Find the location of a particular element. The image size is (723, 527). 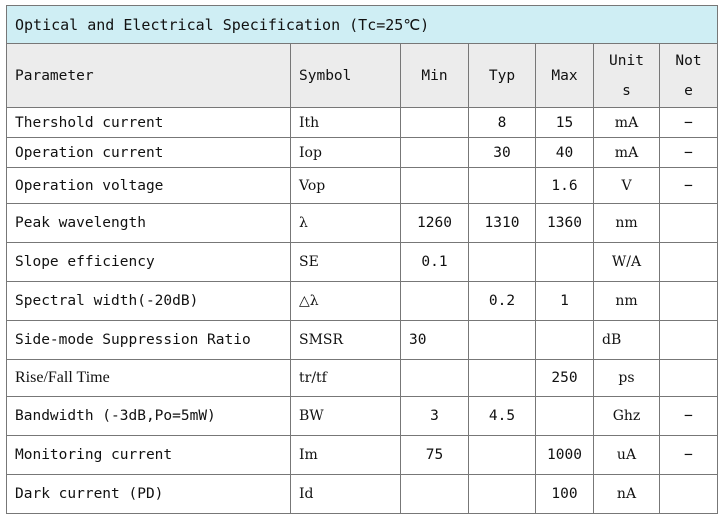

row-units: Ghz is located at coordinates (626, 416).